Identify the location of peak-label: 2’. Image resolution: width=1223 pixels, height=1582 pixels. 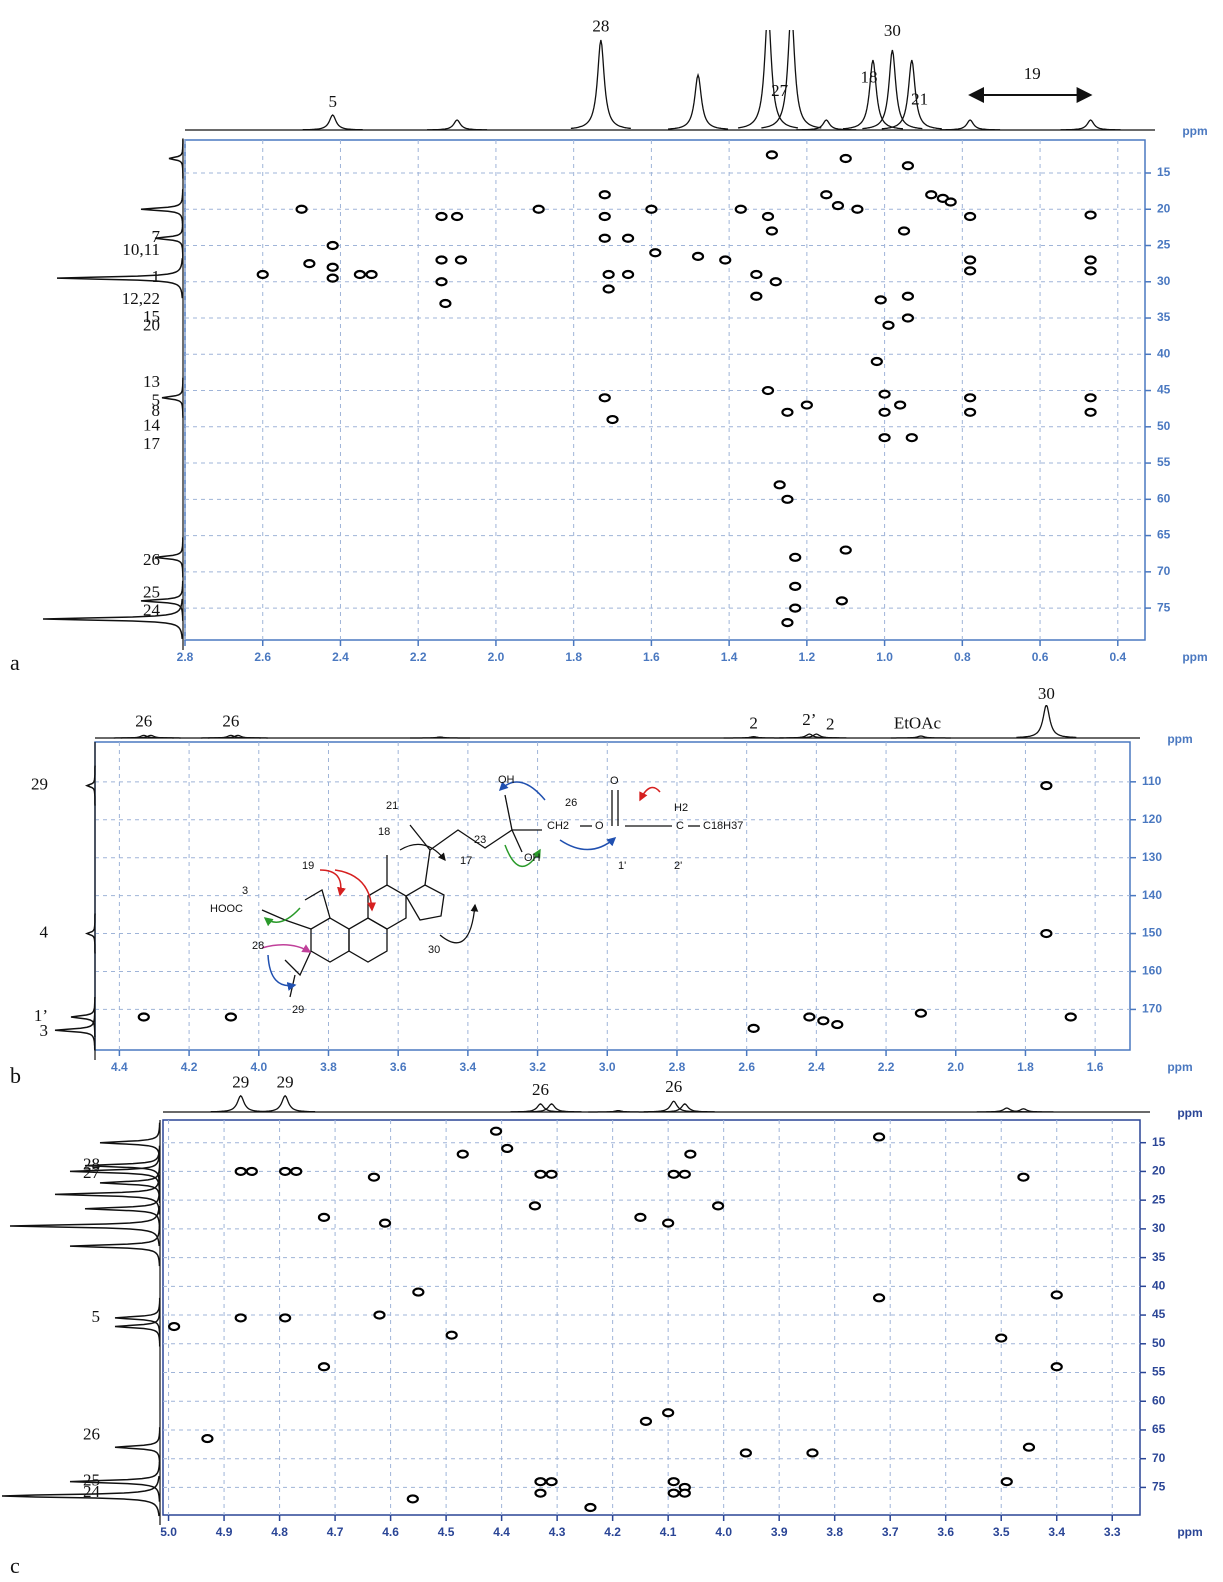
(809, 719).